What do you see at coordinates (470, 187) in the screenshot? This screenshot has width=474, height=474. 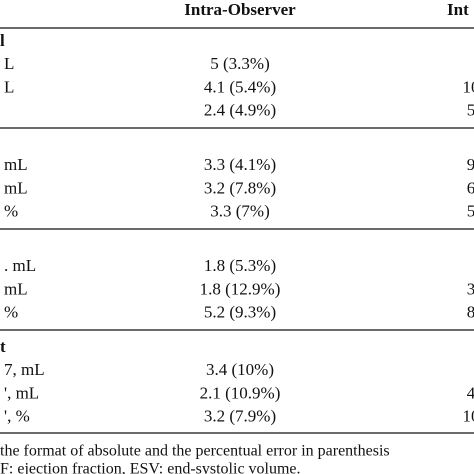 I see `cell: 6` at bounding box center [470, 187].